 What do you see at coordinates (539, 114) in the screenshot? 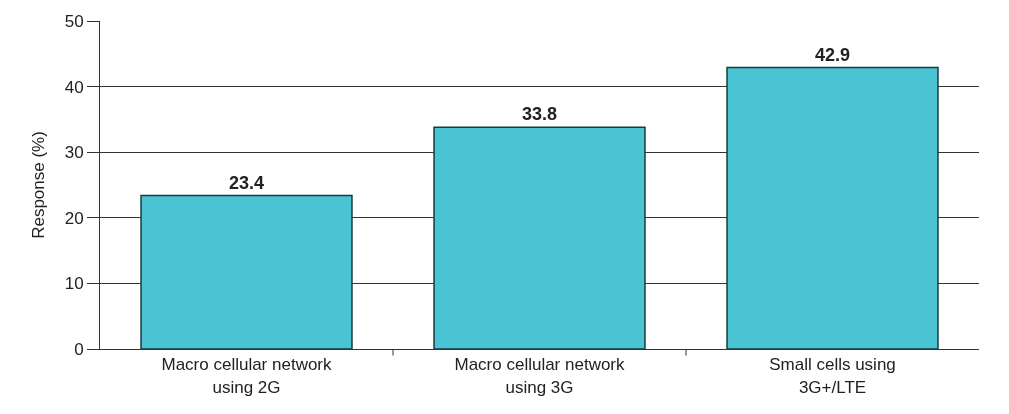
I see `data-label: 33.8` at bounding box center [539, 114].